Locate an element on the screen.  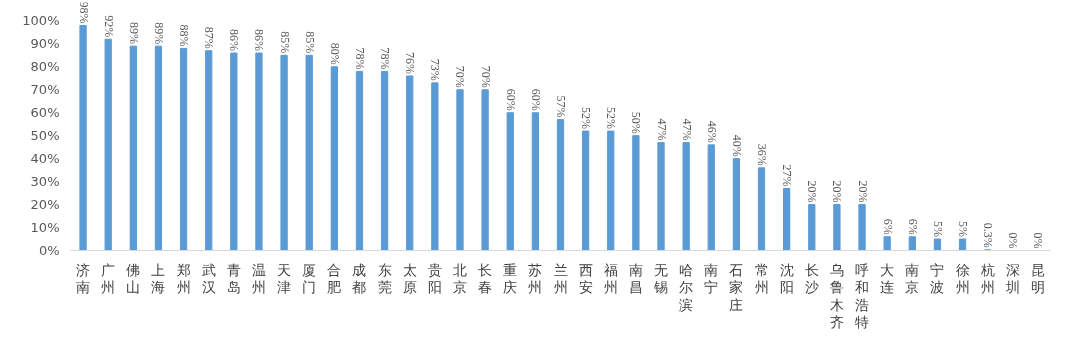
x-tick-label: 温州 is located at coordinates (258, 278).